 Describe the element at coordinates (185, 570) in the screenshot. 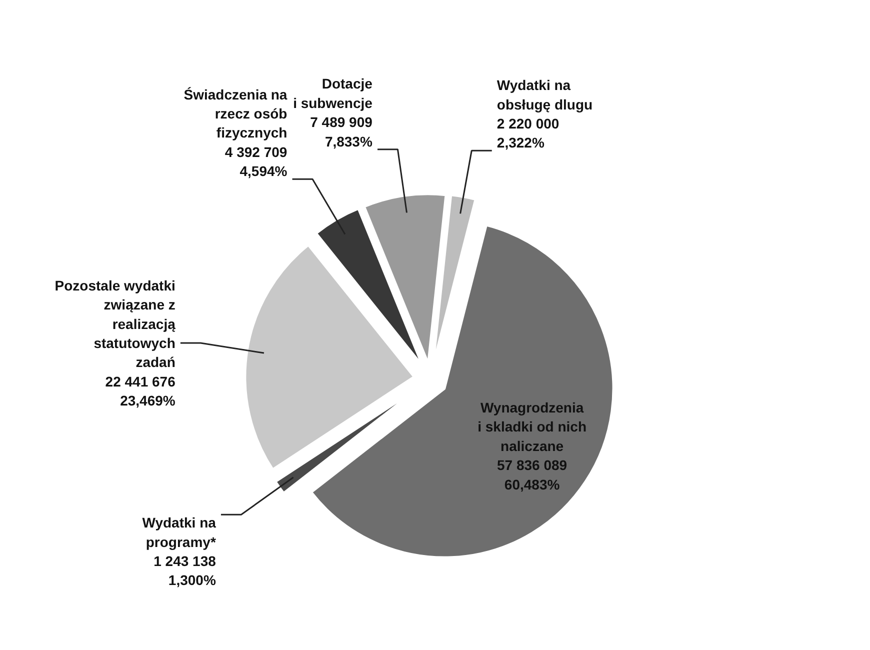

I see `data-label: 1 243 138 1,300%` at that location.